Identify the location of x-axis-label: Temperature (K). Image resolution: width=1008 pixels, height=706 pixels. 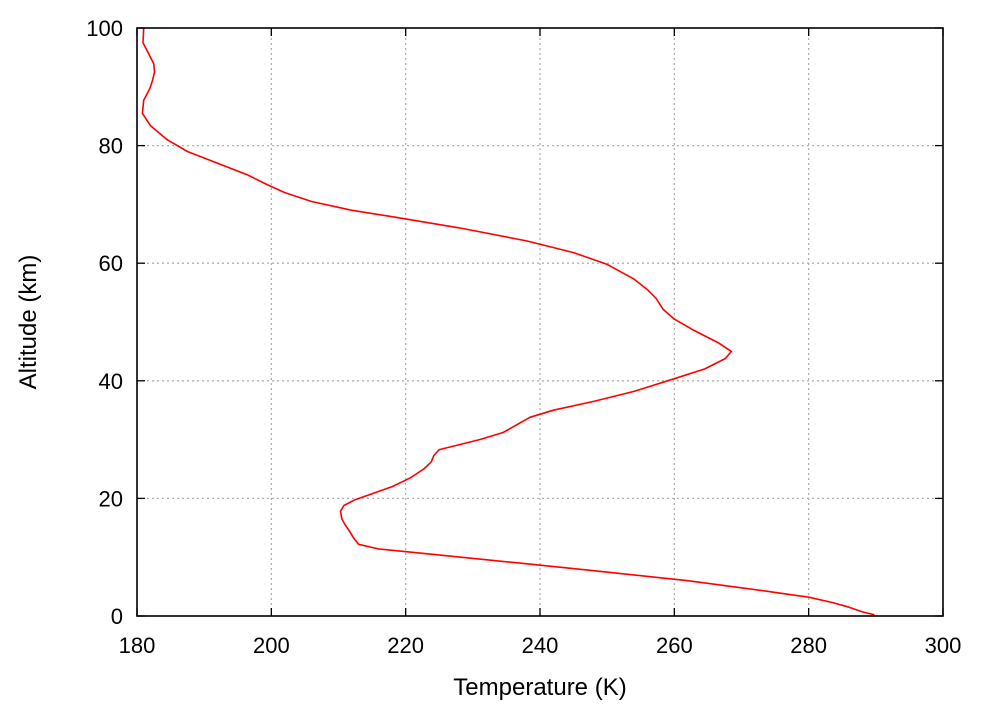
(539, 687).